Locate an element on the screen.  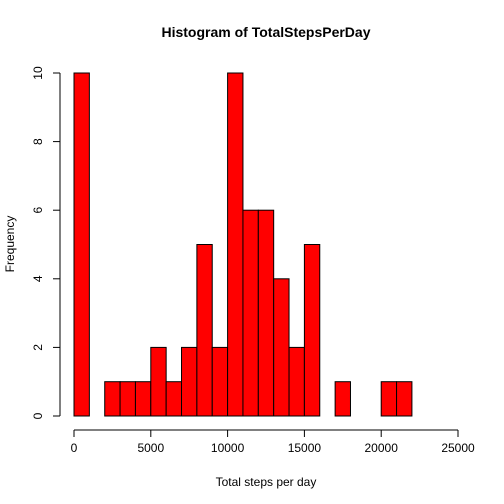
x-tick-label: 20000 is located at coordinates (382, 448).